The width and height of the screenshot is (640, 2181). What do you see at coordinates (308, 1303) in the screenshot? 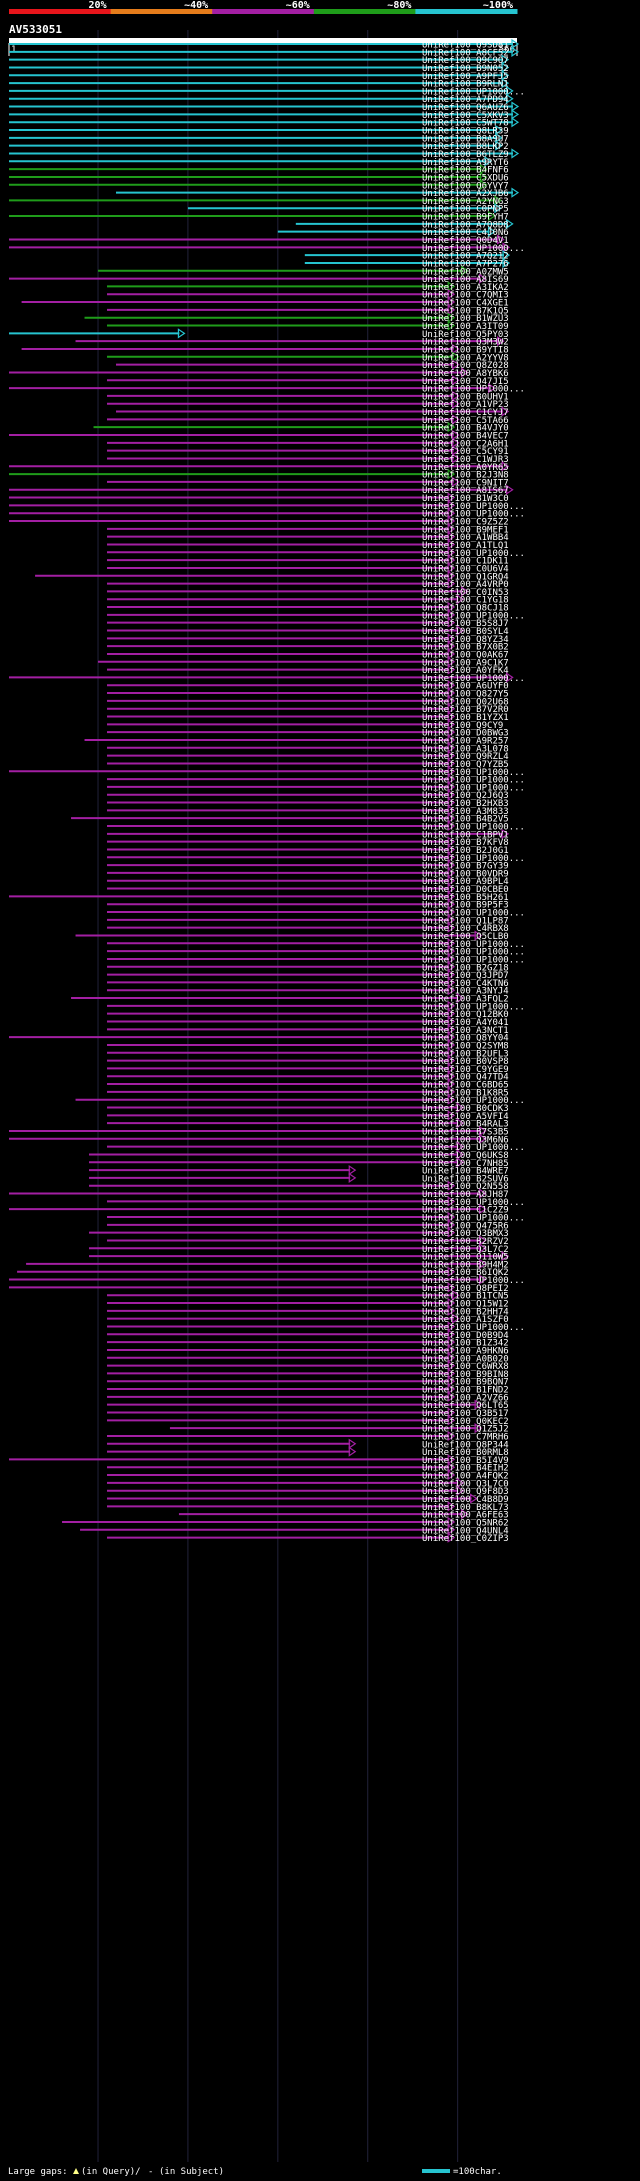
I see `hit-row: UniRef100_Q15W12` at bounding box center [308, 1303].